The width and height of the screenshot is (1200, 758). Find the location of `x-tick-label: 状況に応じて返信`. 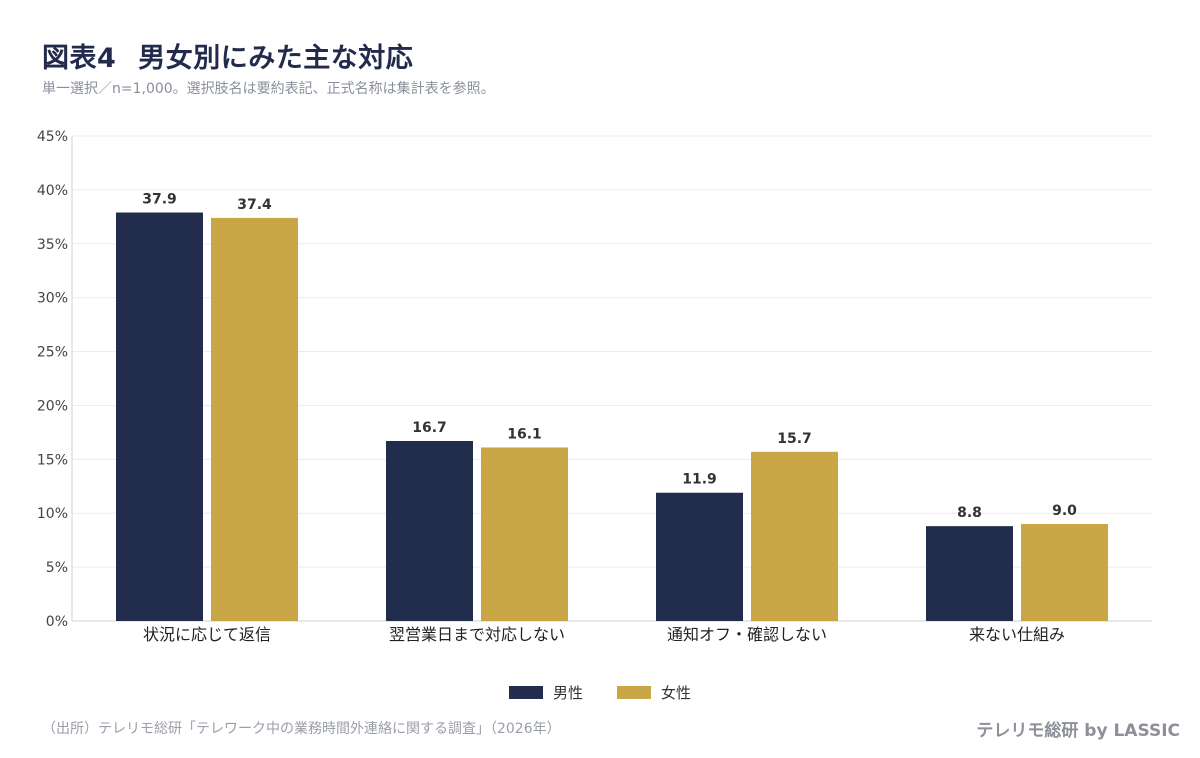

x-tick-label: 状況に応じて返信 is located at coordinates (207, 634).